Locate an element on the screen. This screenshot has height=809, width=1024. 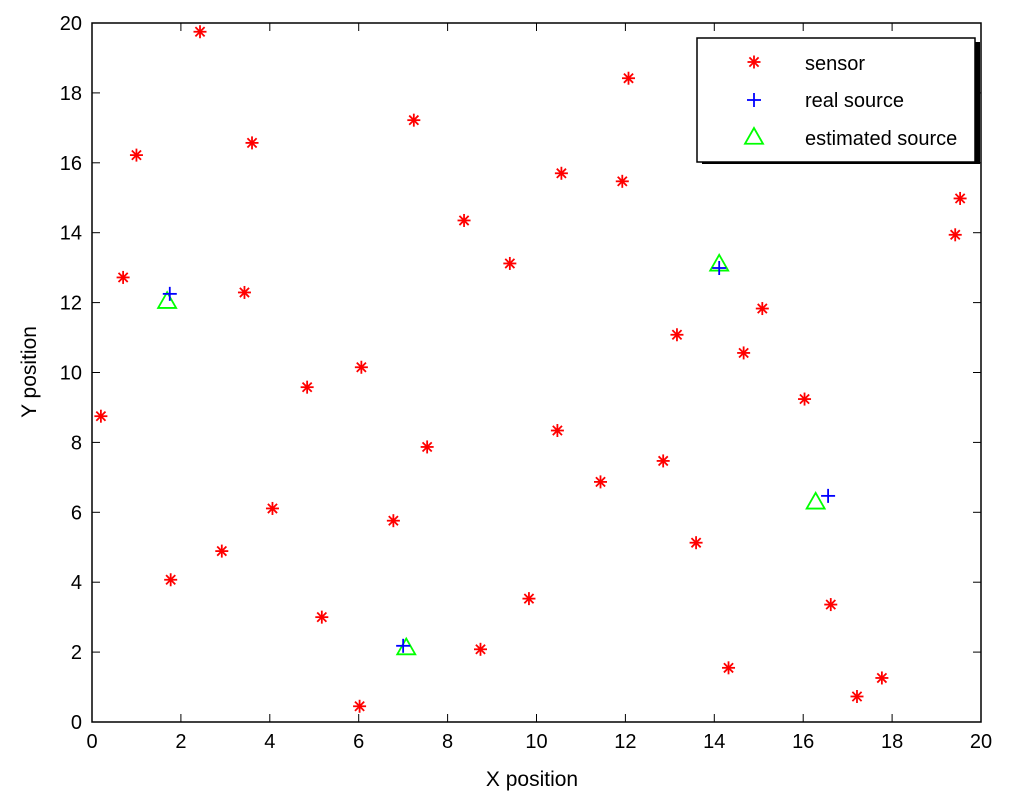
x-tick-label: 18 is located at coordinates (892, 742).